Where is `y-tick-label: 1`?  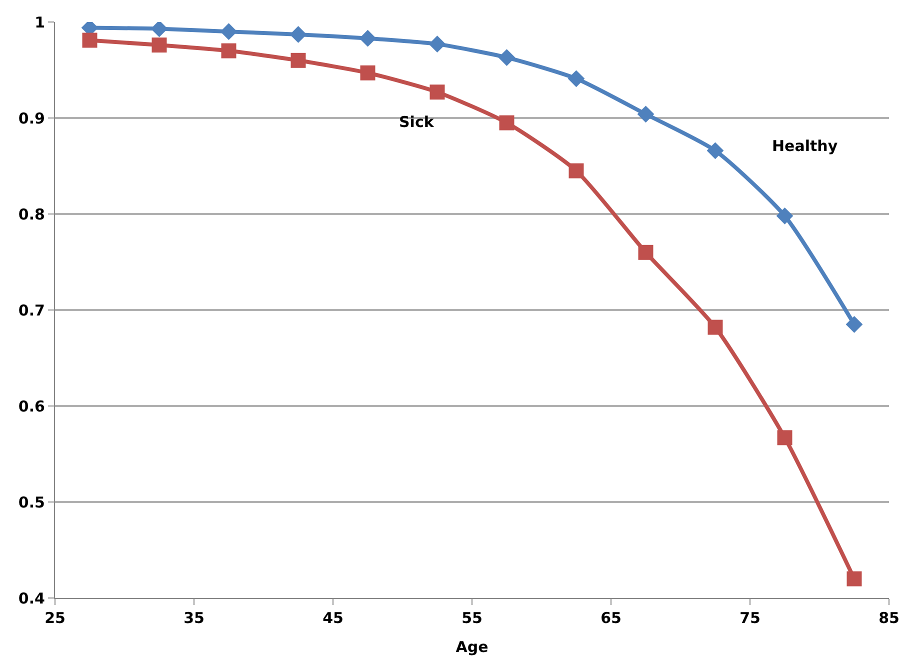
y-tick-label: 1 is located at coordinates (39, 22).